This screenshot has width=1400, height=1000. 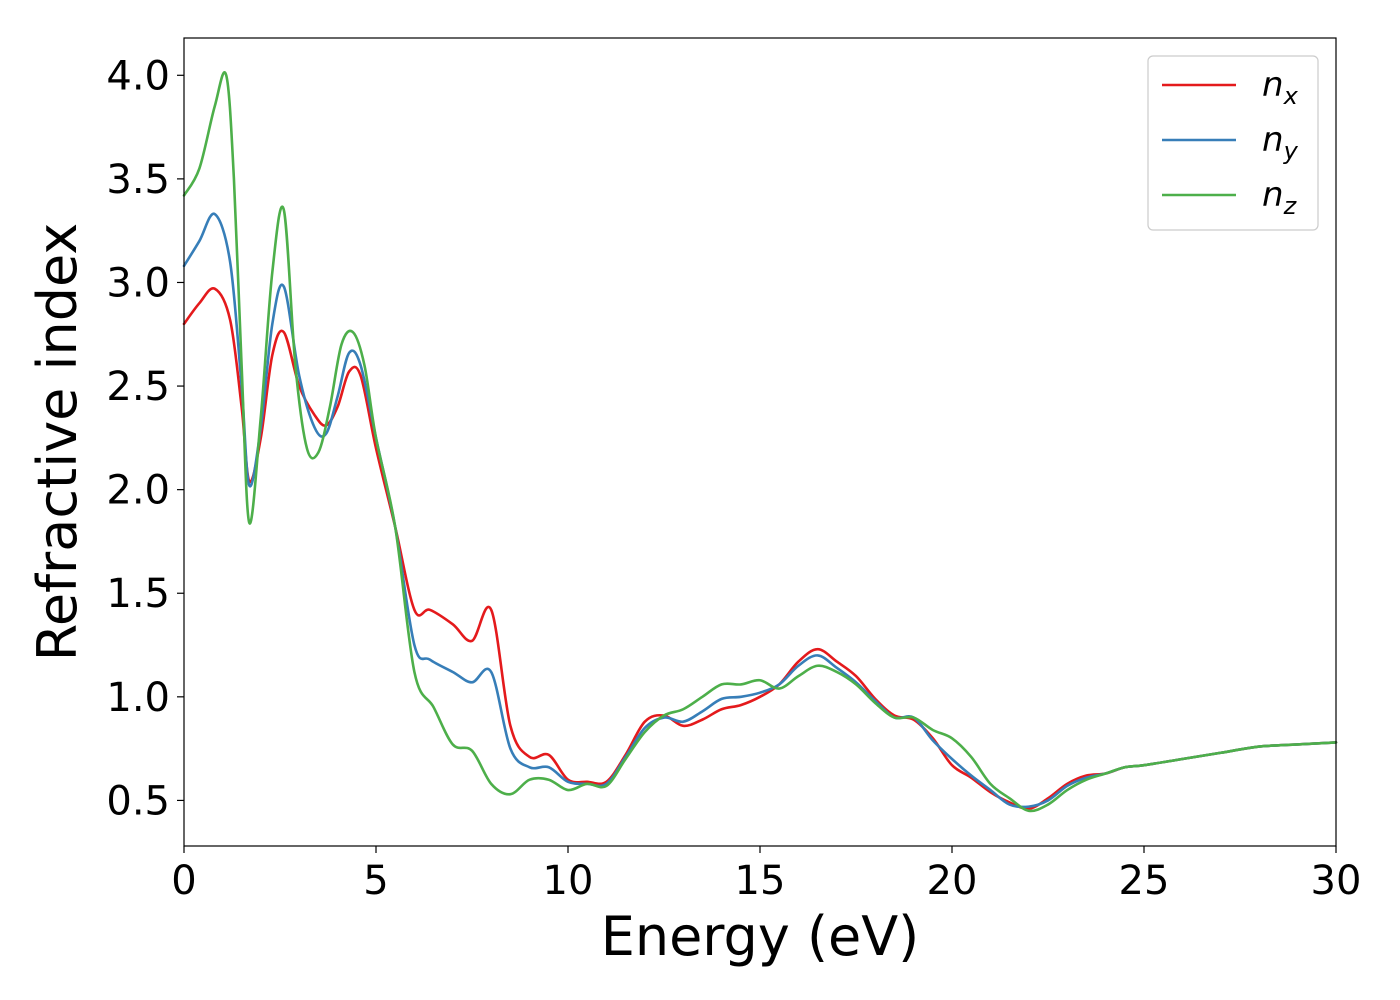 I want to click on y-tick-label: 2.0, so click(x=138, y=491).